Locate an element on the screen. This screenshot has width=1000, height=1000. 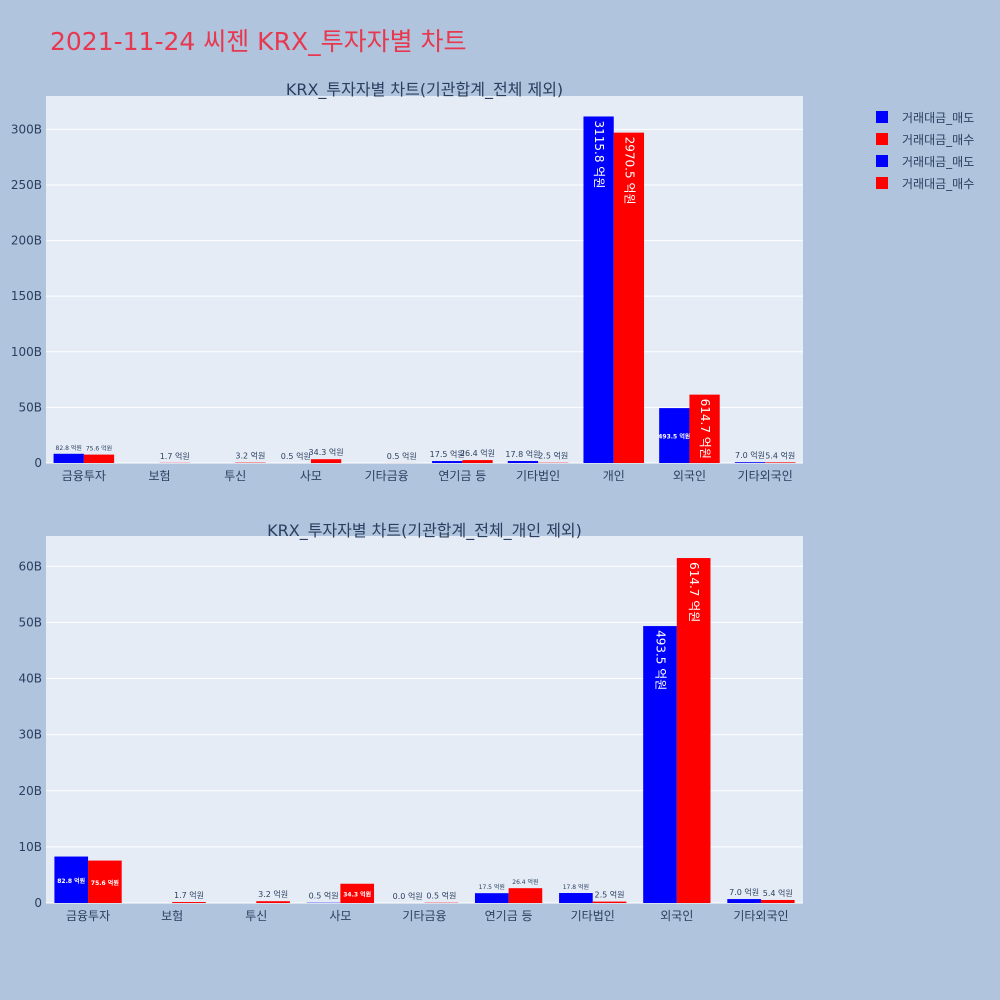
x-tick-label: 금융투자 is located at coordinates (84, 476).